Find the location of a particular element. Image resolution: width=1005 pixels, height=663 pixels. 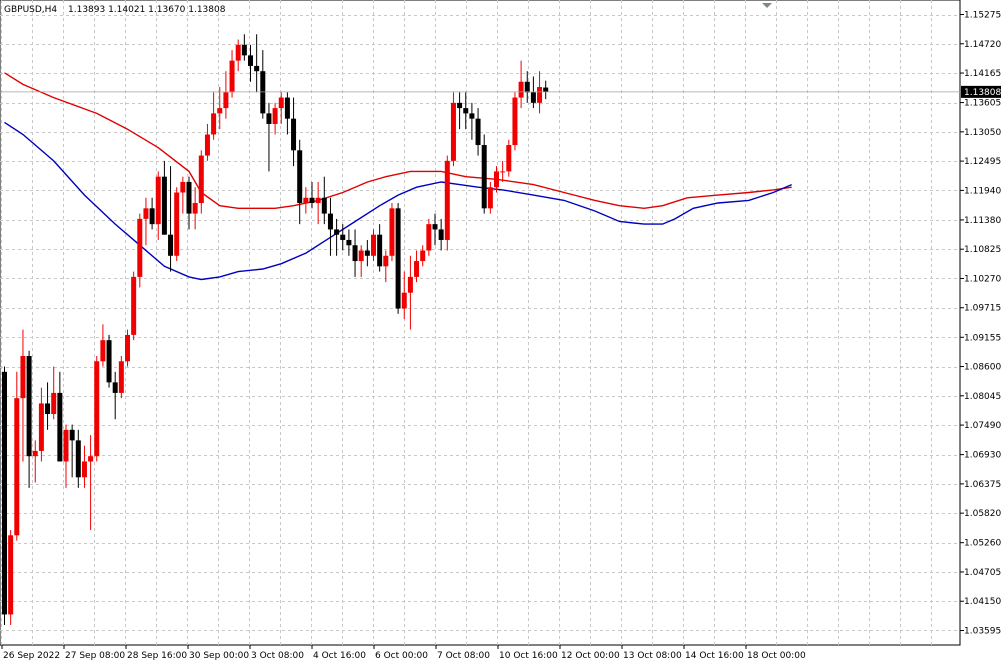

y-tick-label-3: 1.13605 is located at coordinates (982, 104).